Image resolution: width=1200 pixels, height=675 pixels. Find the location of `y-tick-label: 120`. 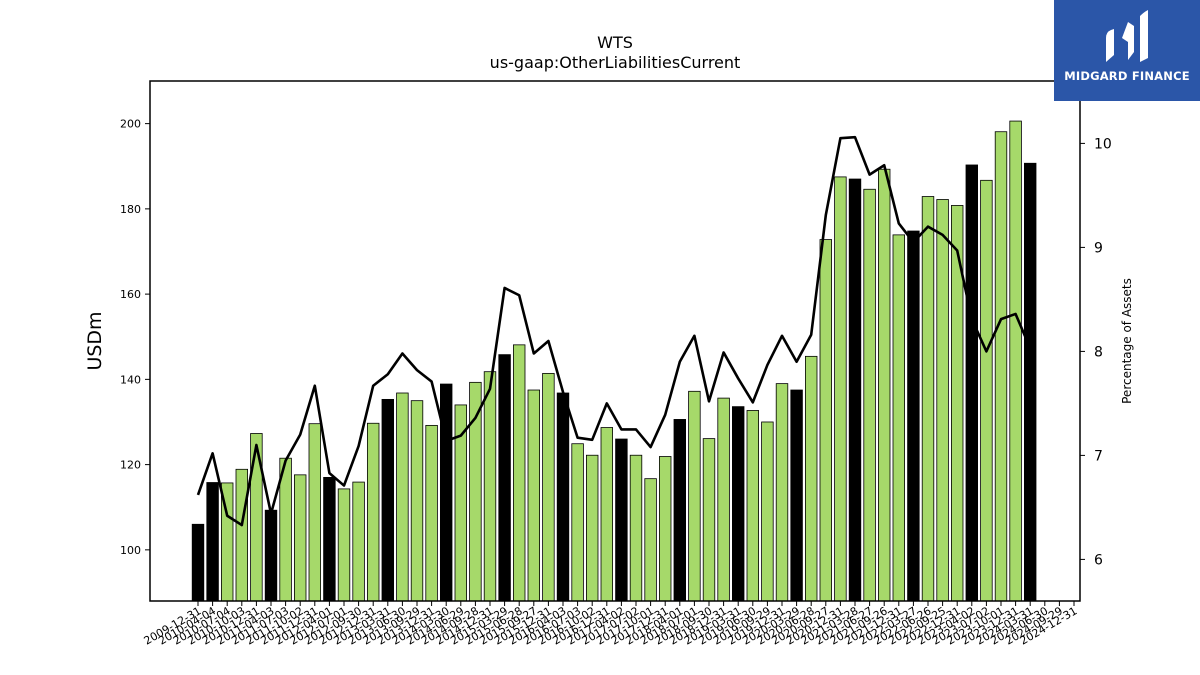

y-tick-label: 120 is located at coordinates (130, 465).